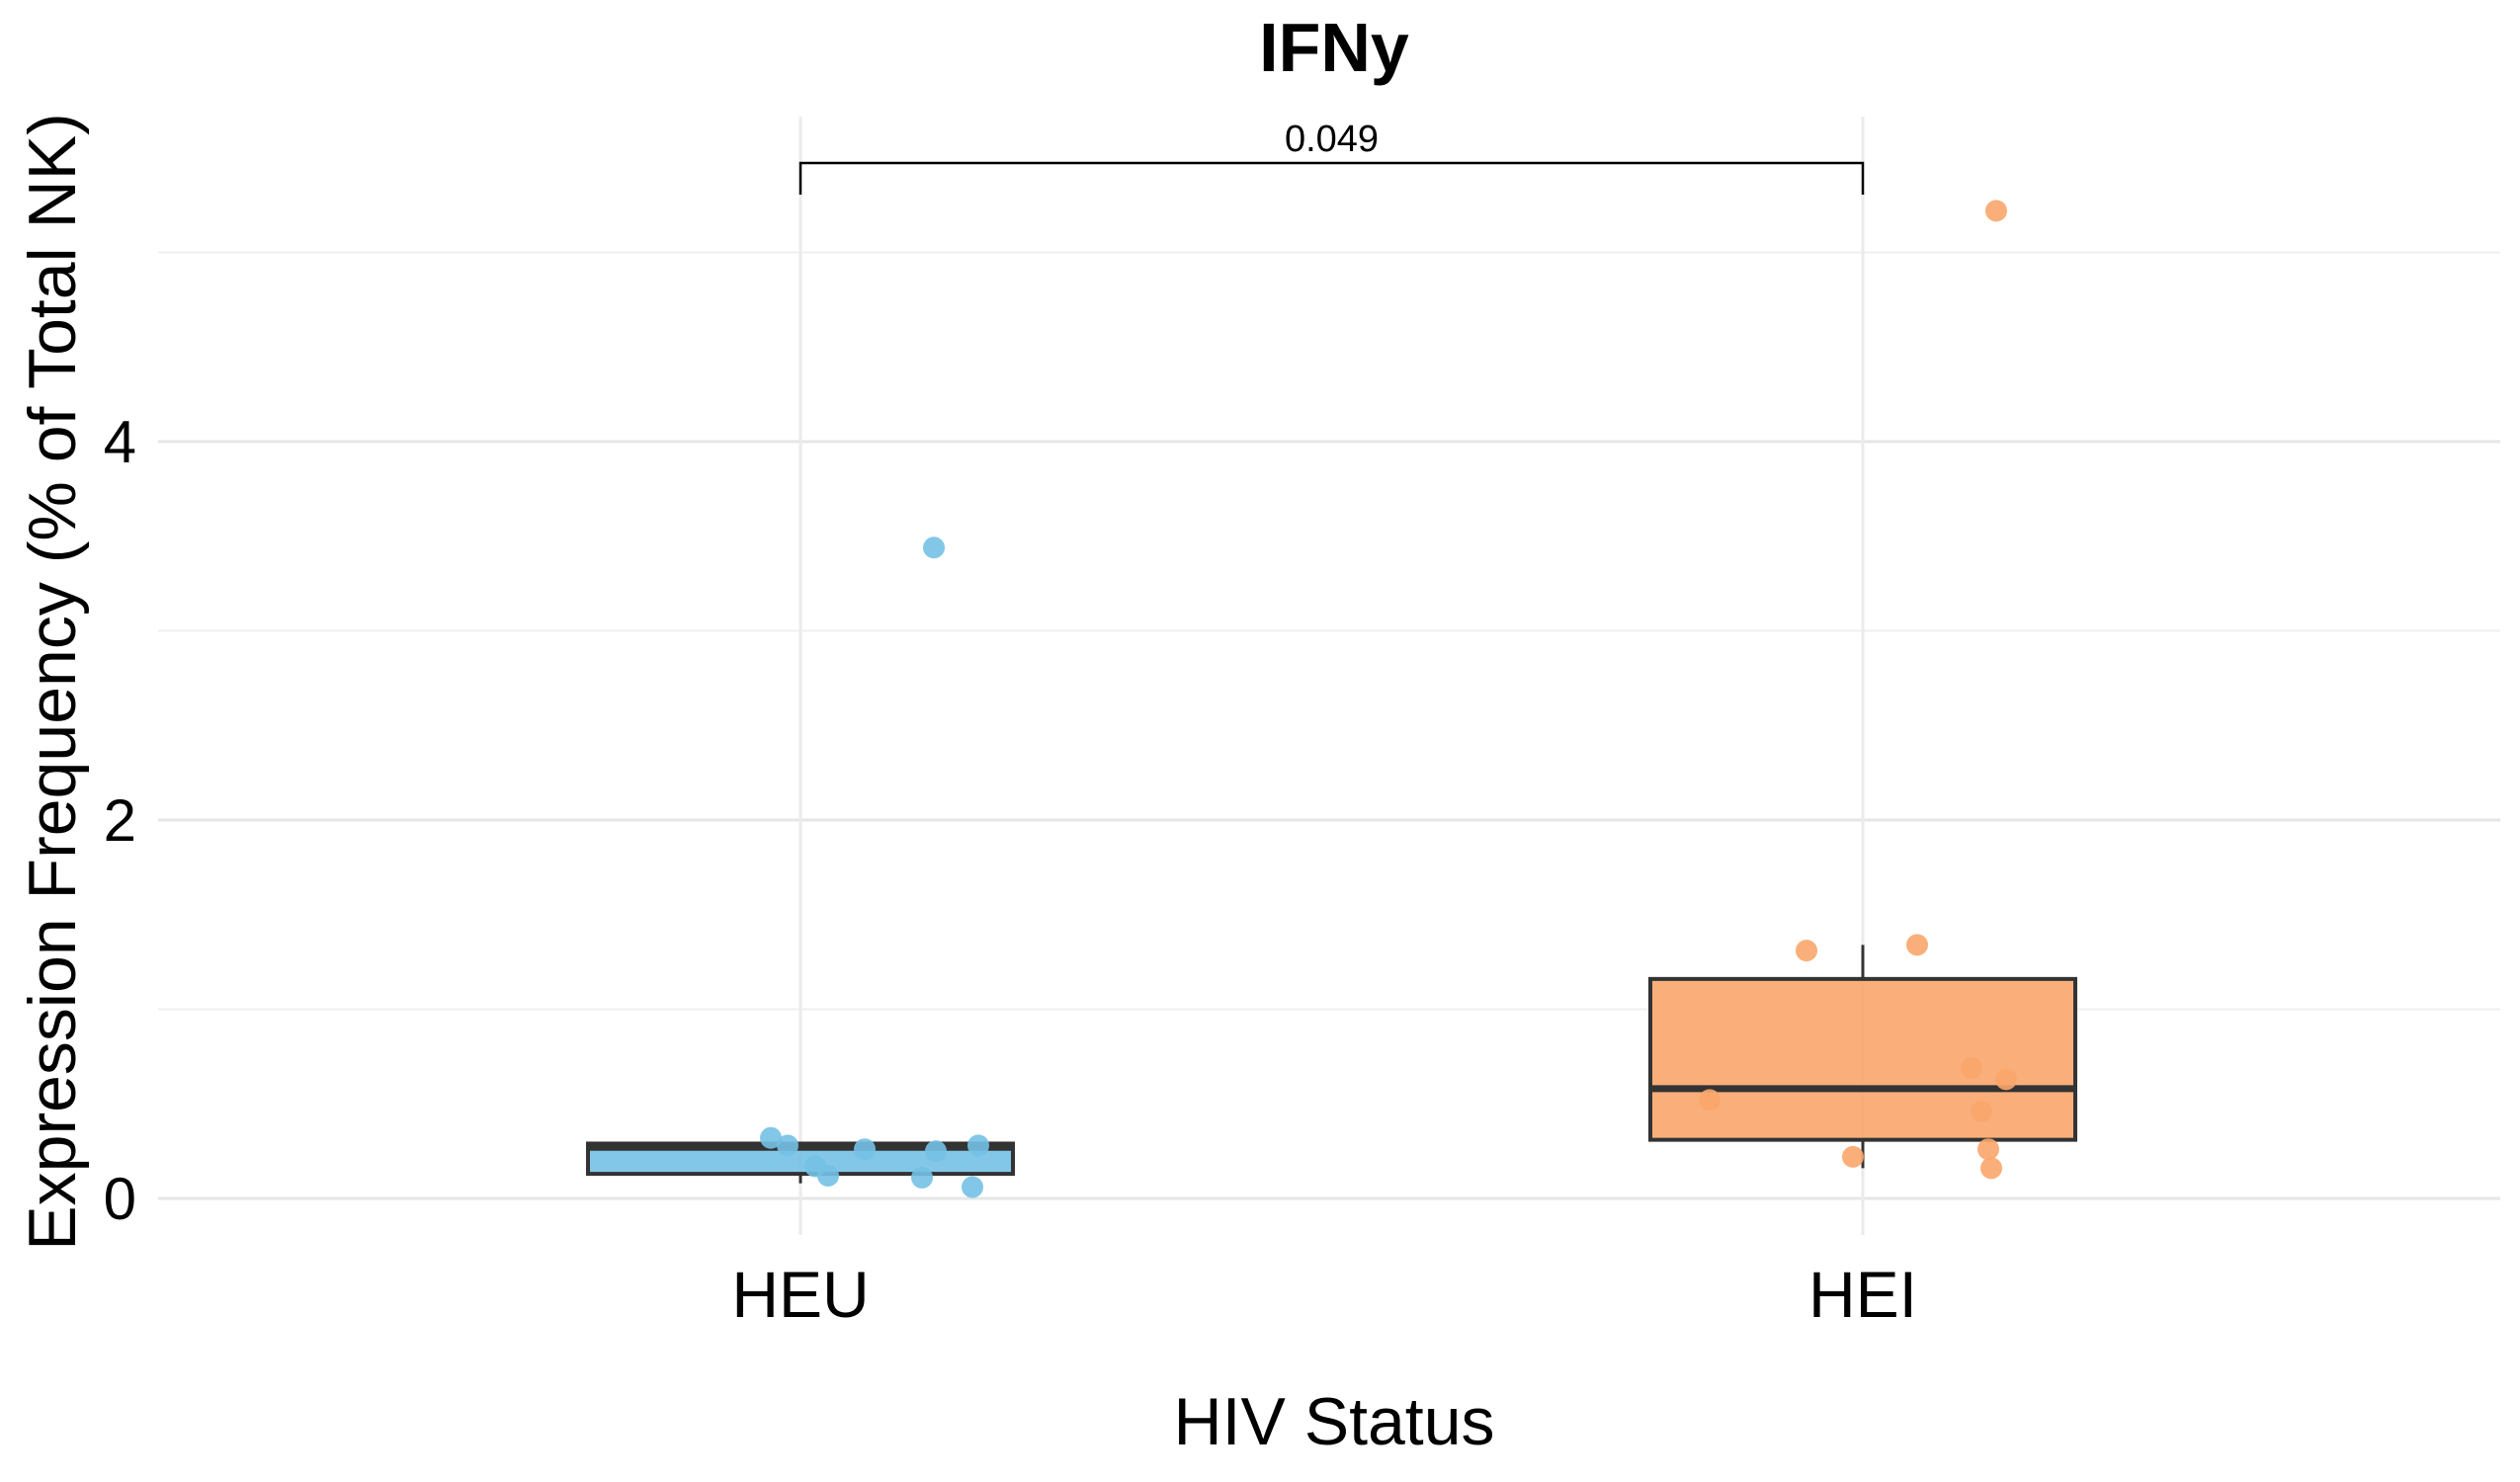  Describe the element at coordinates (1331, 178) in the screenshot. I see `comparison-bracket` at that location.